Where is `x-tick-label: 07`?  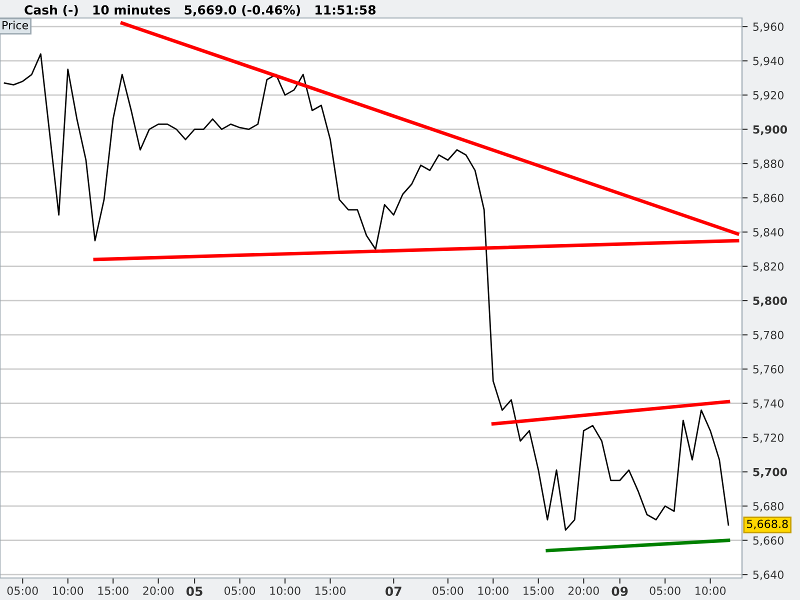
x-tick-label: 07 is located at coordinates (394, 591).